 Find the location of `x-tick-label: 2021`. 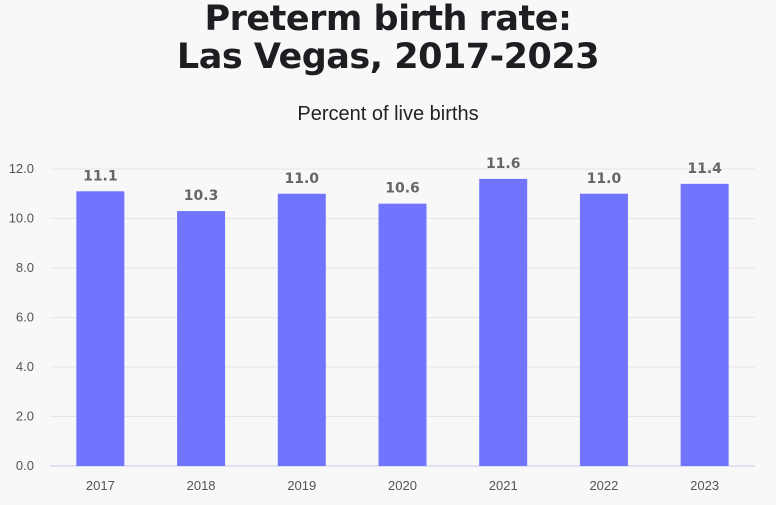

x-tick-label: 2021 is located at coordinates (503, 485).